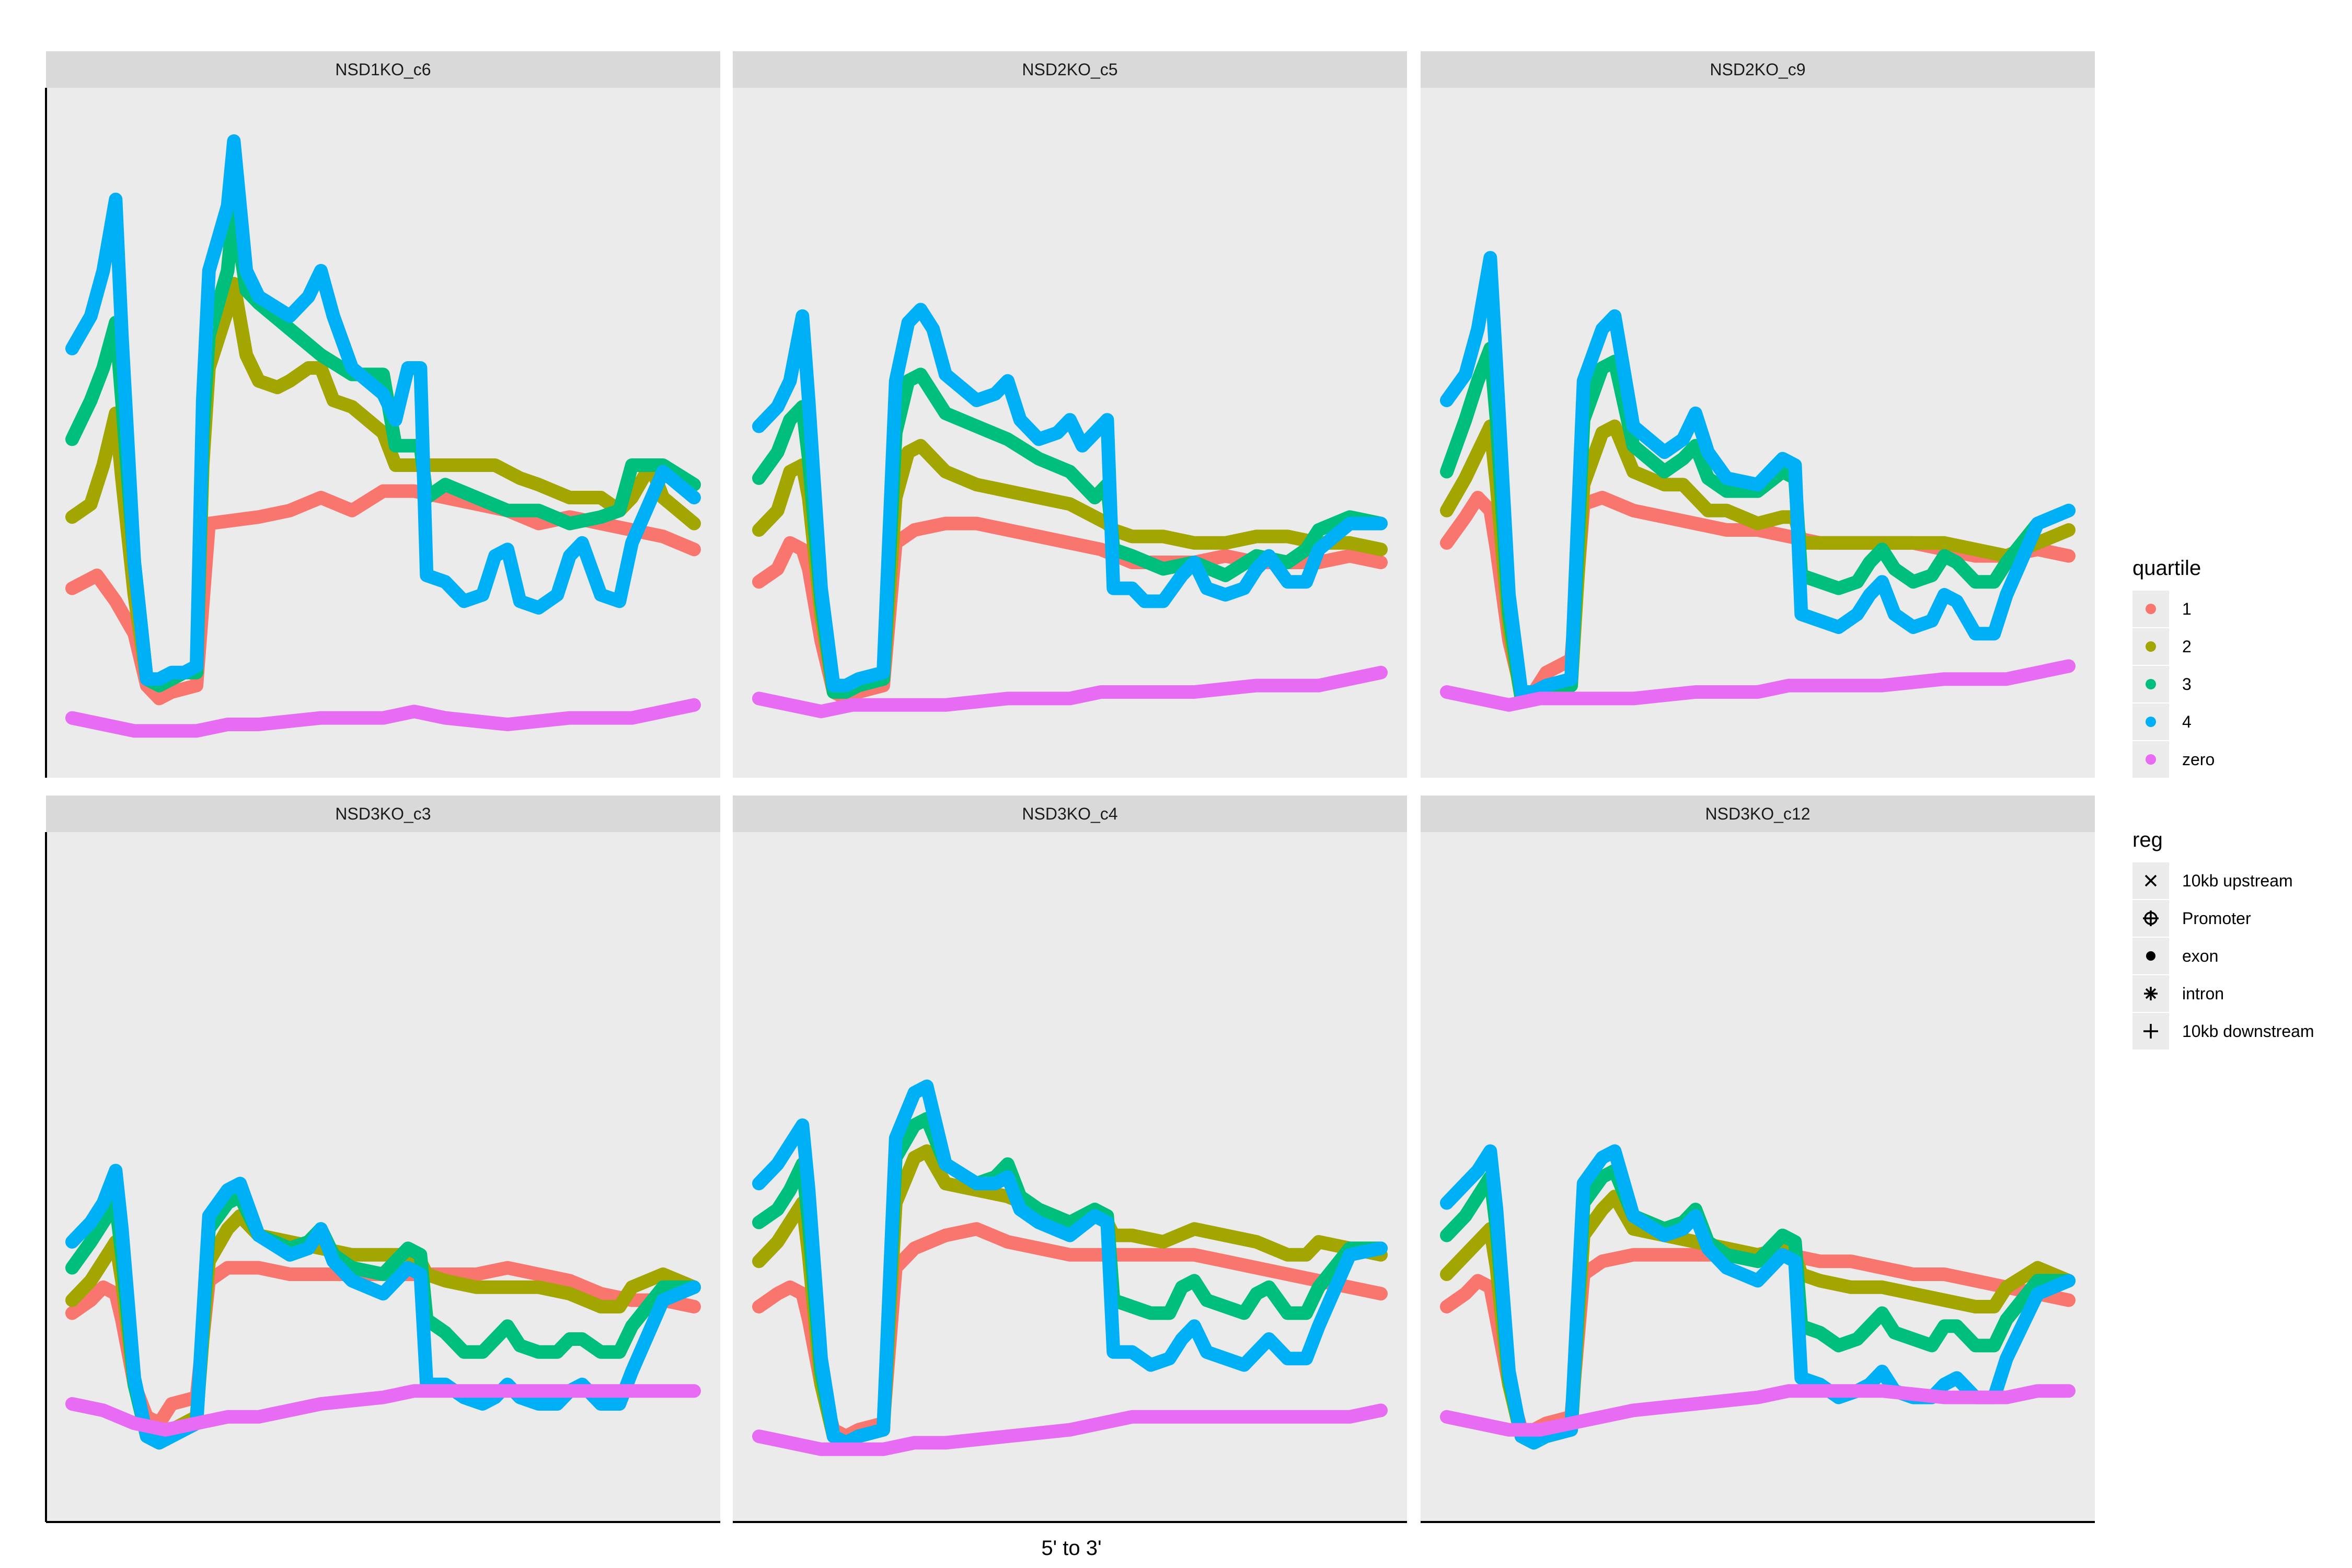 This screenshot has height=1568, width=2352. What do you see at coordinates (2147, 839) in the screenshot?
I see `legend-title: reg` at bounding box center [2147, 839].